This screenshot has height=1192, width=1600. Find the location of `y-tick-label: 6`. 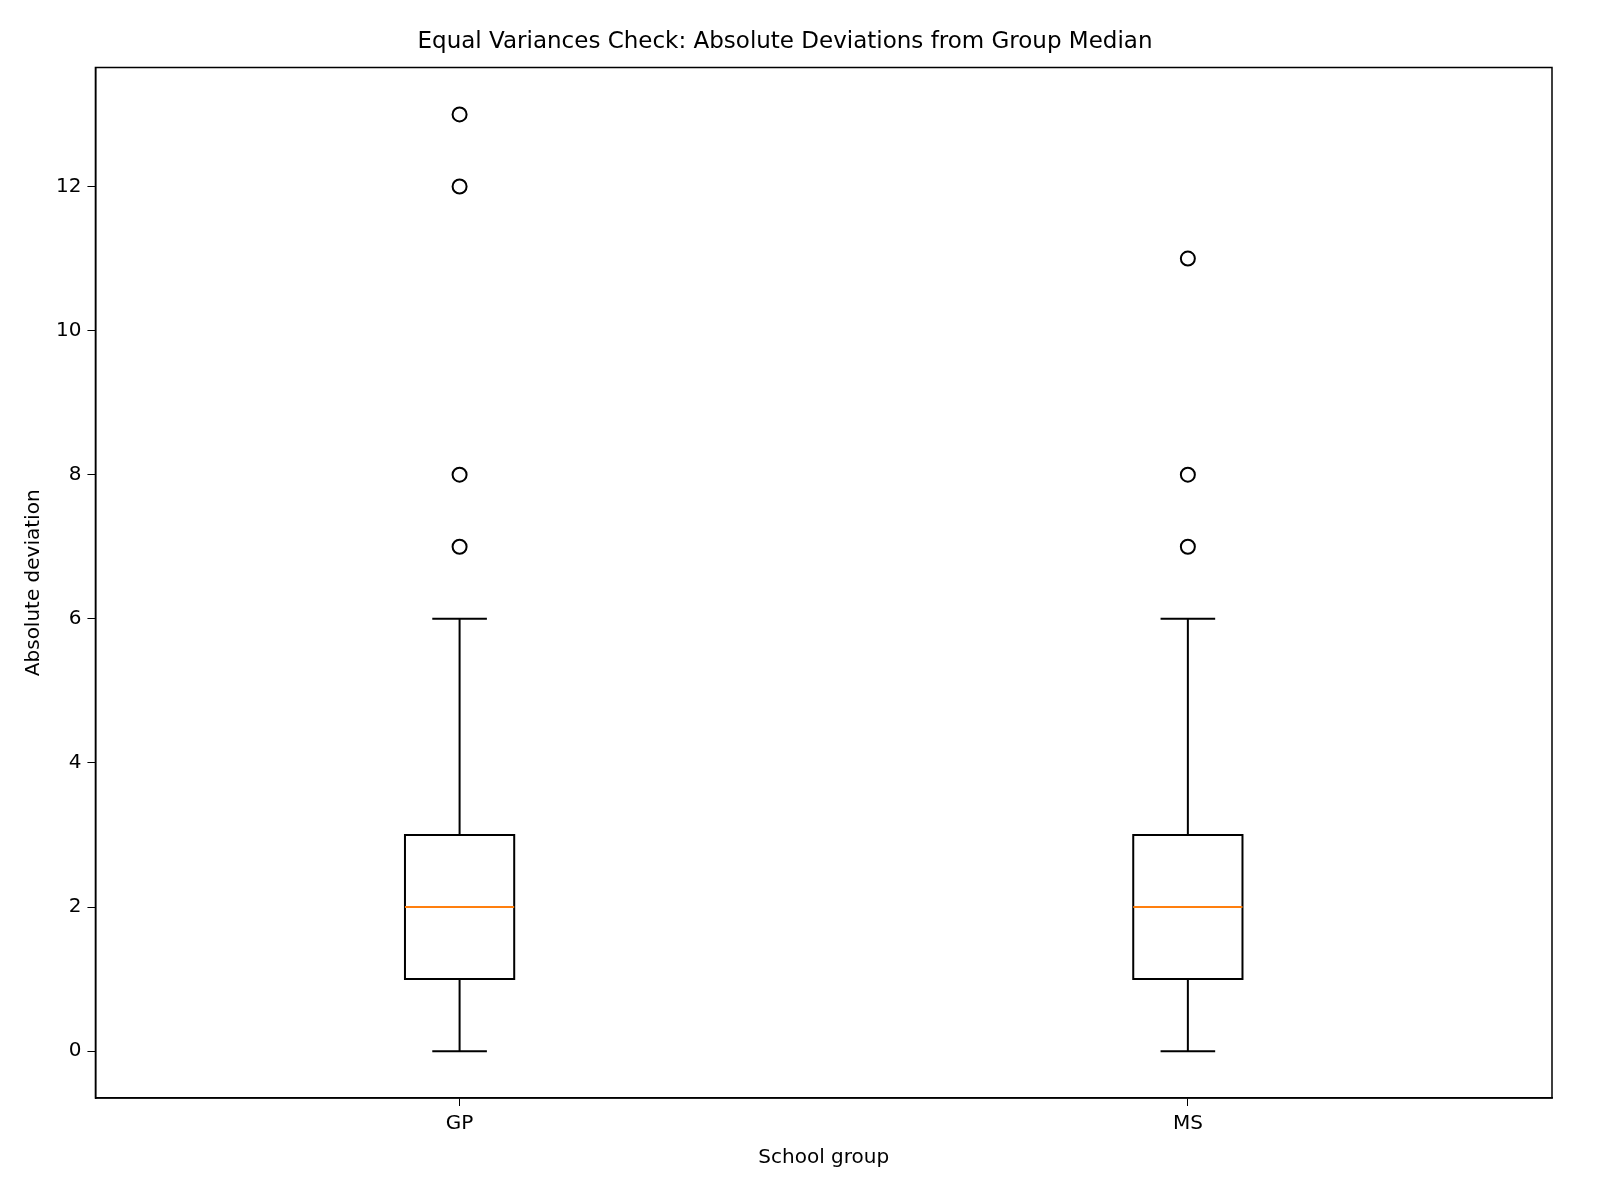

y-tick-label: 6 is located at coordinates (75, 617).